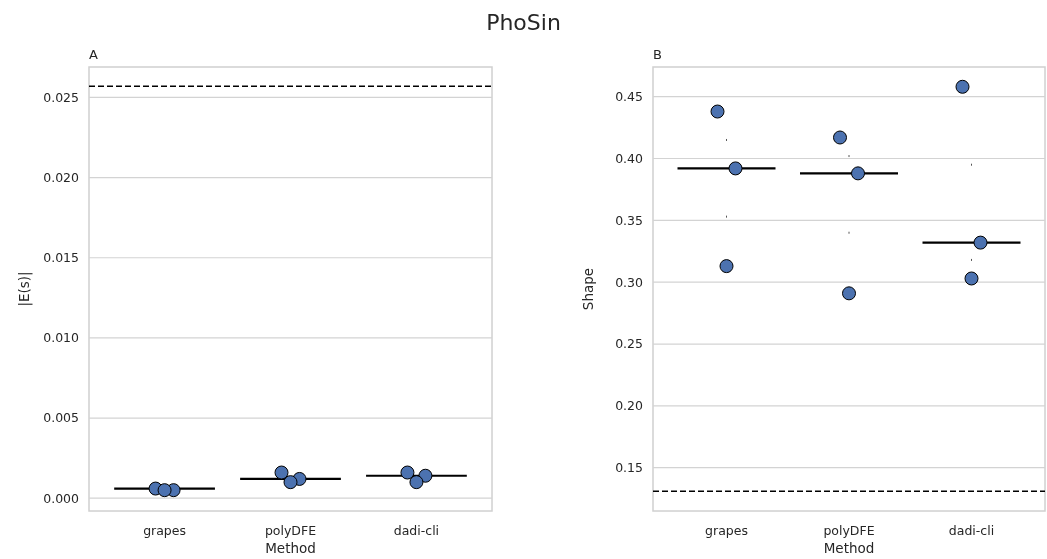 The height and width of the screenshot is (559, 1047). I want to click on chart-title: PhoSin, so click(523, 22).